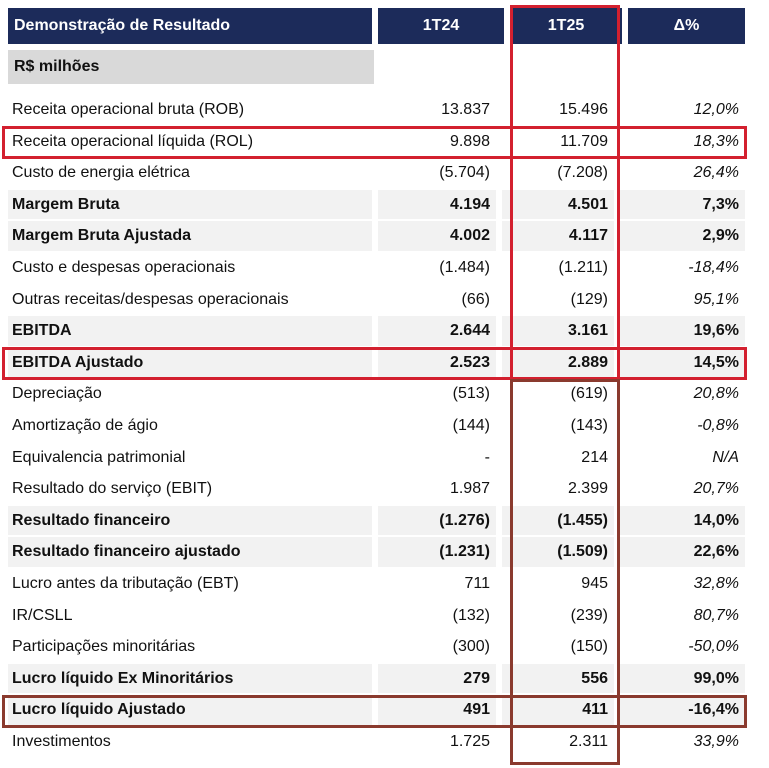  Describe the element at coordinates (465, 109) in the screenshot. I see `value-1t24: 13.837` at that location.